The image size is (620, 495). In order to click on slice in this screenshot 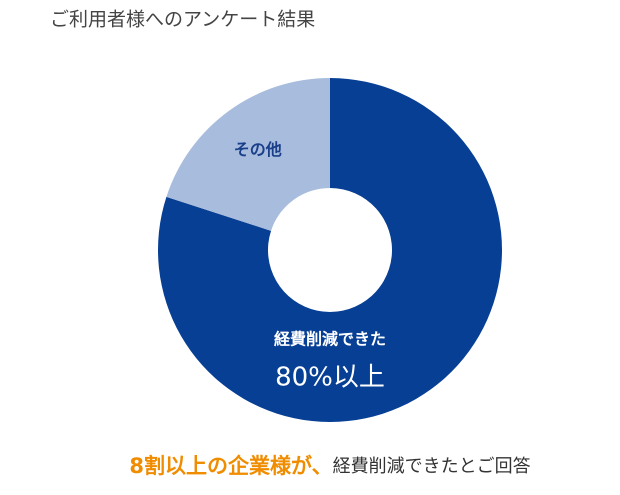, I will do `click(248, 154)`.